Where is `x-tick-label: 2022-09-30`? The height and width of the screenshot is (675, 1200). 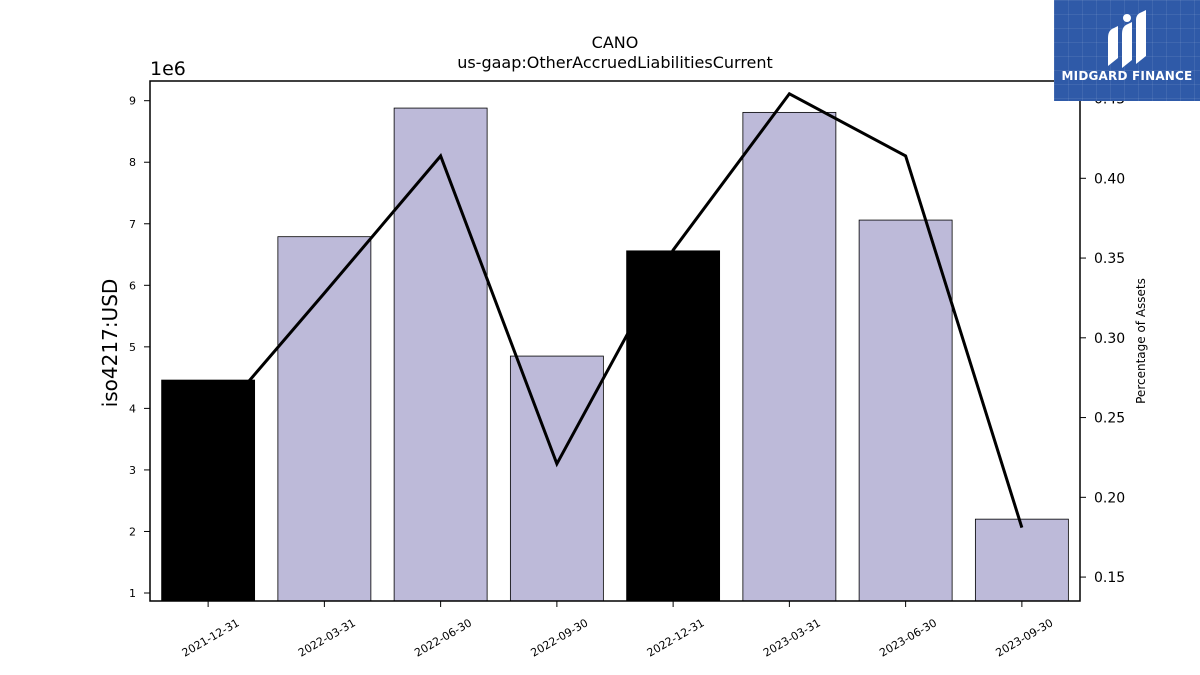 x-tick-label: 2022-09-30 is located at coordinates (560, 637).